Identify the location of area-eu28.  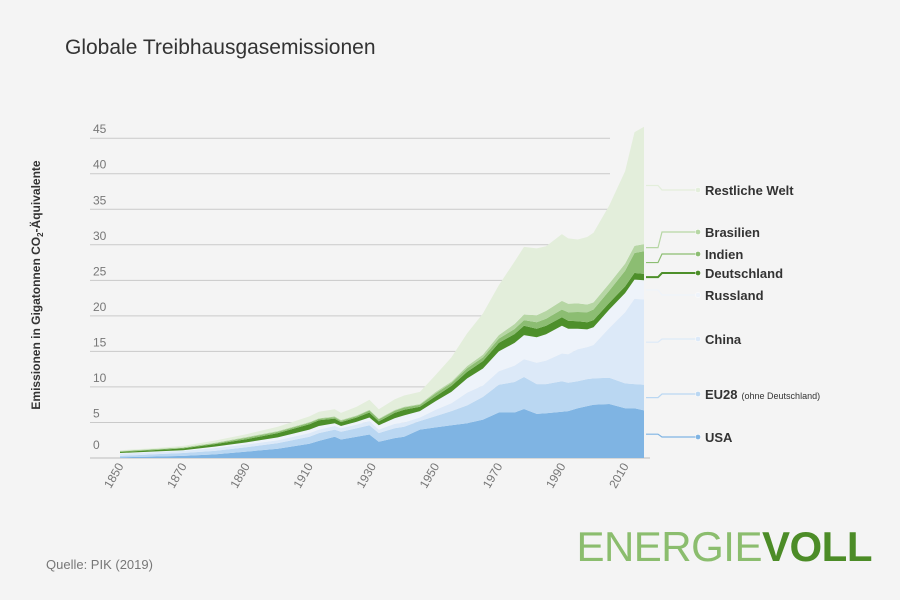
(382, 417).